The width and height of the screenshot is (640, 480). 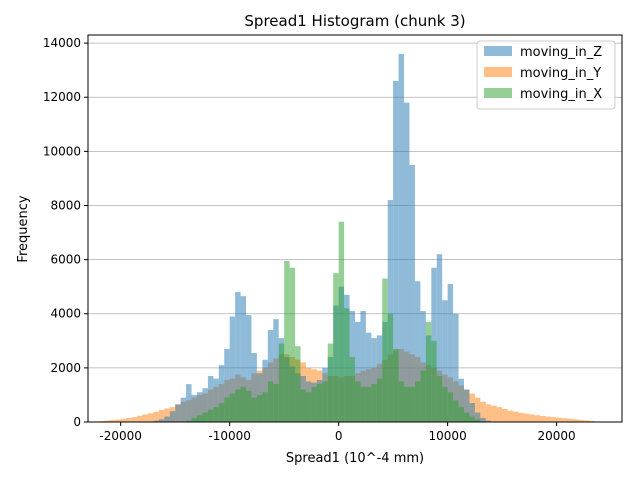 What do you see at coordinates (229, 436) in the screenshot?
I see `x-tick-label: -10000` at bounding box center [229, 436].